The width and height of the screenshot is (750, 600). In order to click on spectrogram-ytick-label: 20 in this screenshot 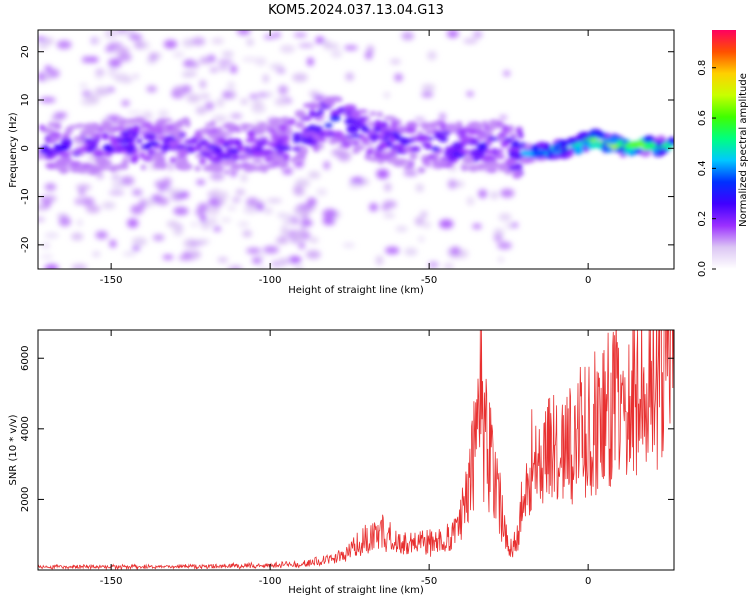, I will do `click(25, 51)`.